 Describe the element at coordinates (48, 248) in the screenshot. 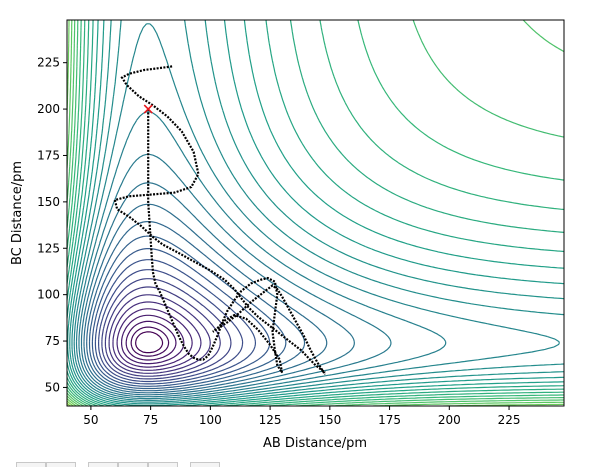

I see `y-tick-label: 125` at that location.